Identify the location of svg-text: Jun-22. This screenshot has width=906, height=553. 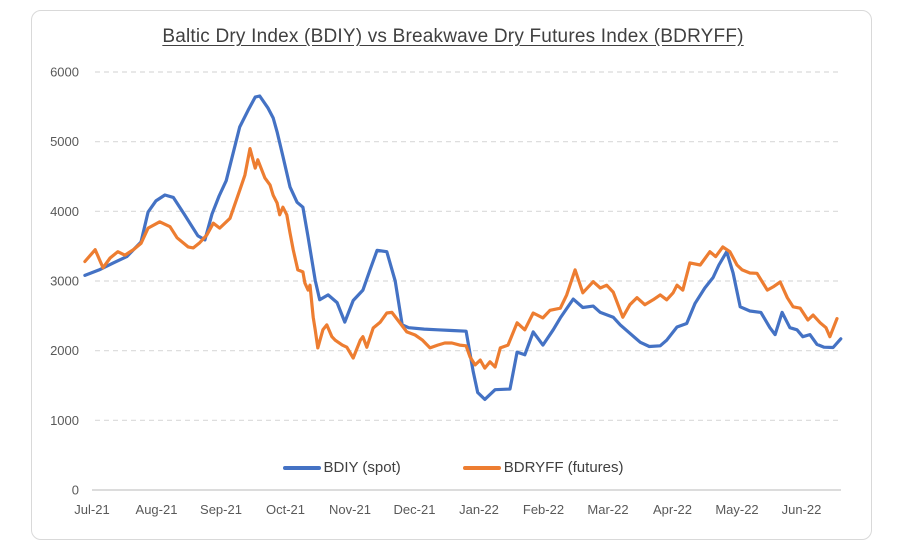
(802, 509).